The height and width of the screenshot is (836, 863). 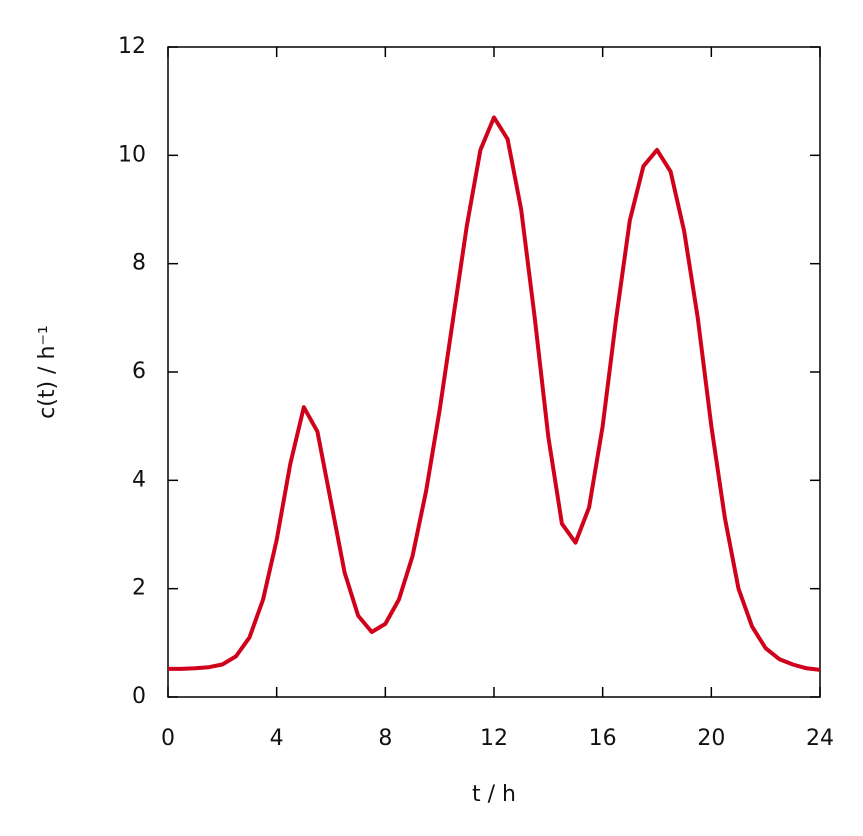 What do you see at coordinates (139, 479) in the screenshot?
I see `y-tick-label: 4` at bounding box center [139, 479].